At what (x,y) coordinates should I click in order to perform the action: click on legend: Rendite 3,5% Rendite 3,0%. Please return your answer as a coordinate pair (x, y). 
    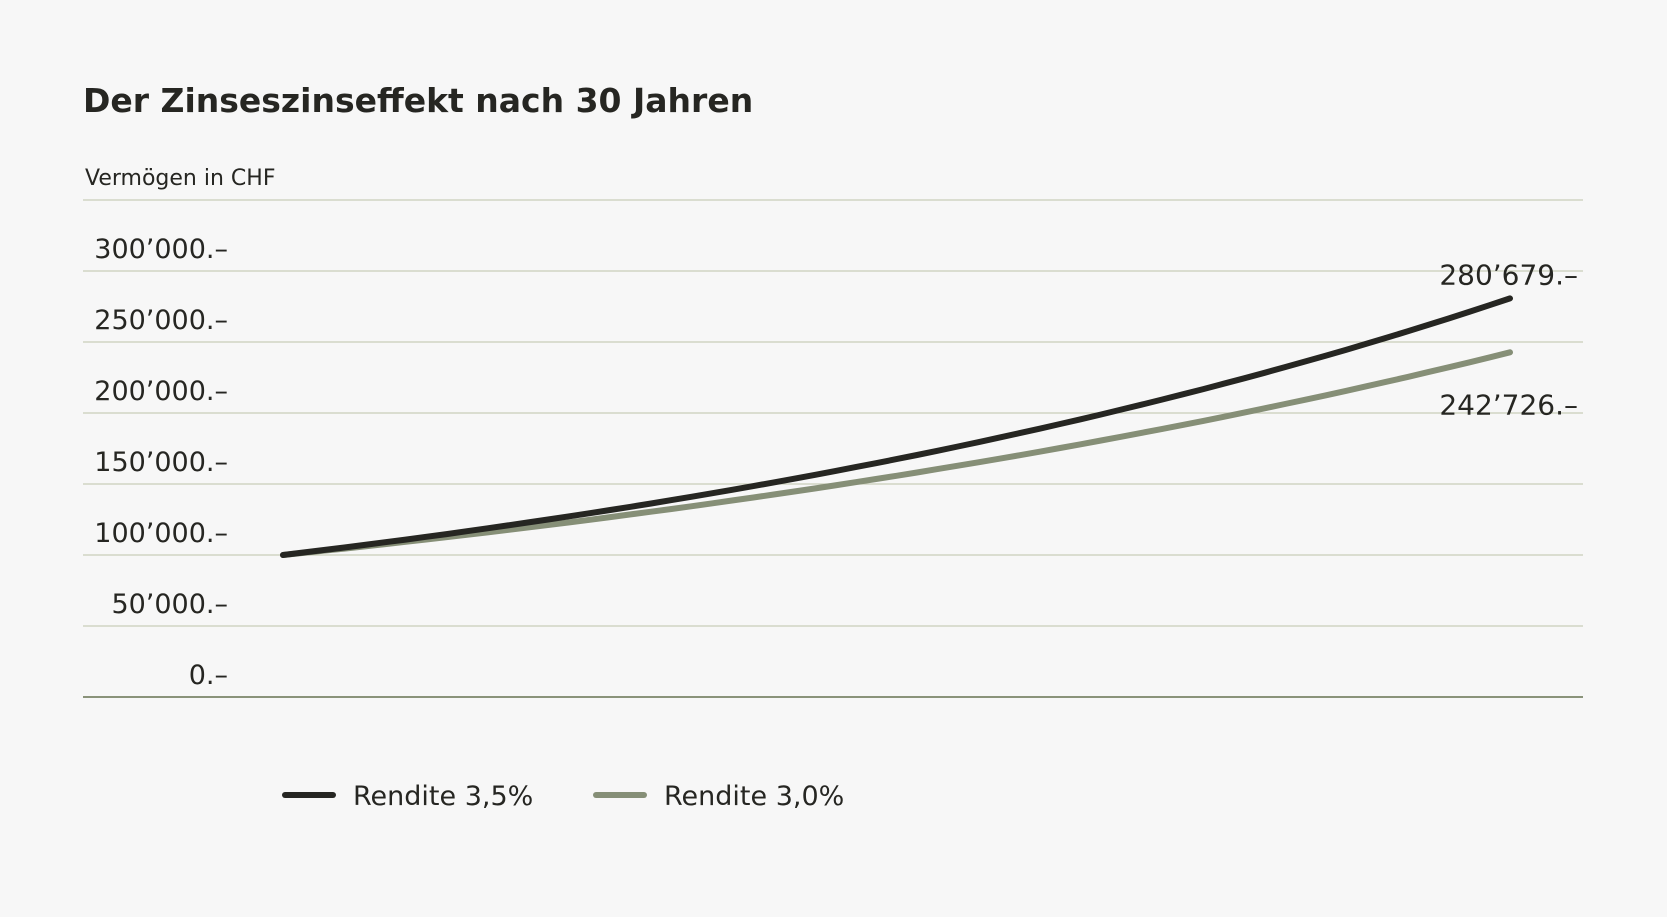
    Looking at the image, I should click on (563, 796).